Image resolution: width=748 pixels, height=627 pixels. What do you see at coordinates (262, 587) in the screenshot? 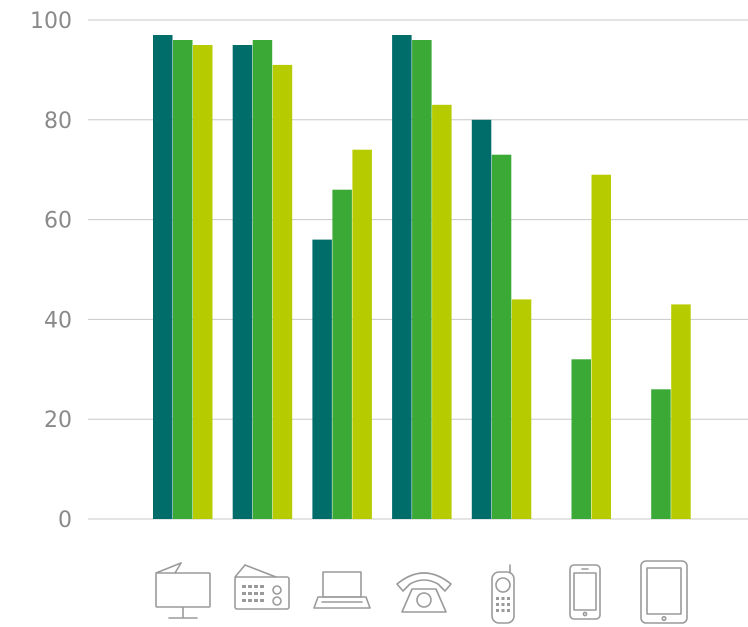
I see `radio-icon` at bounding box center [262, 587].